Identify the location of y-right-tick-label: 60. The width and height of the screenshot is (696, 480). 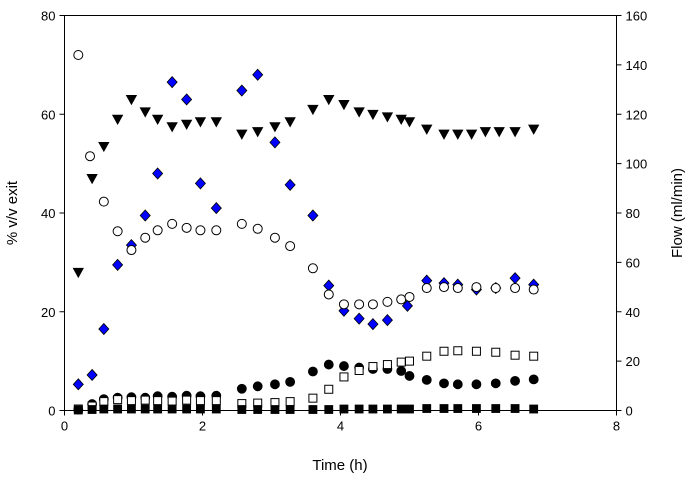
(633, 262).